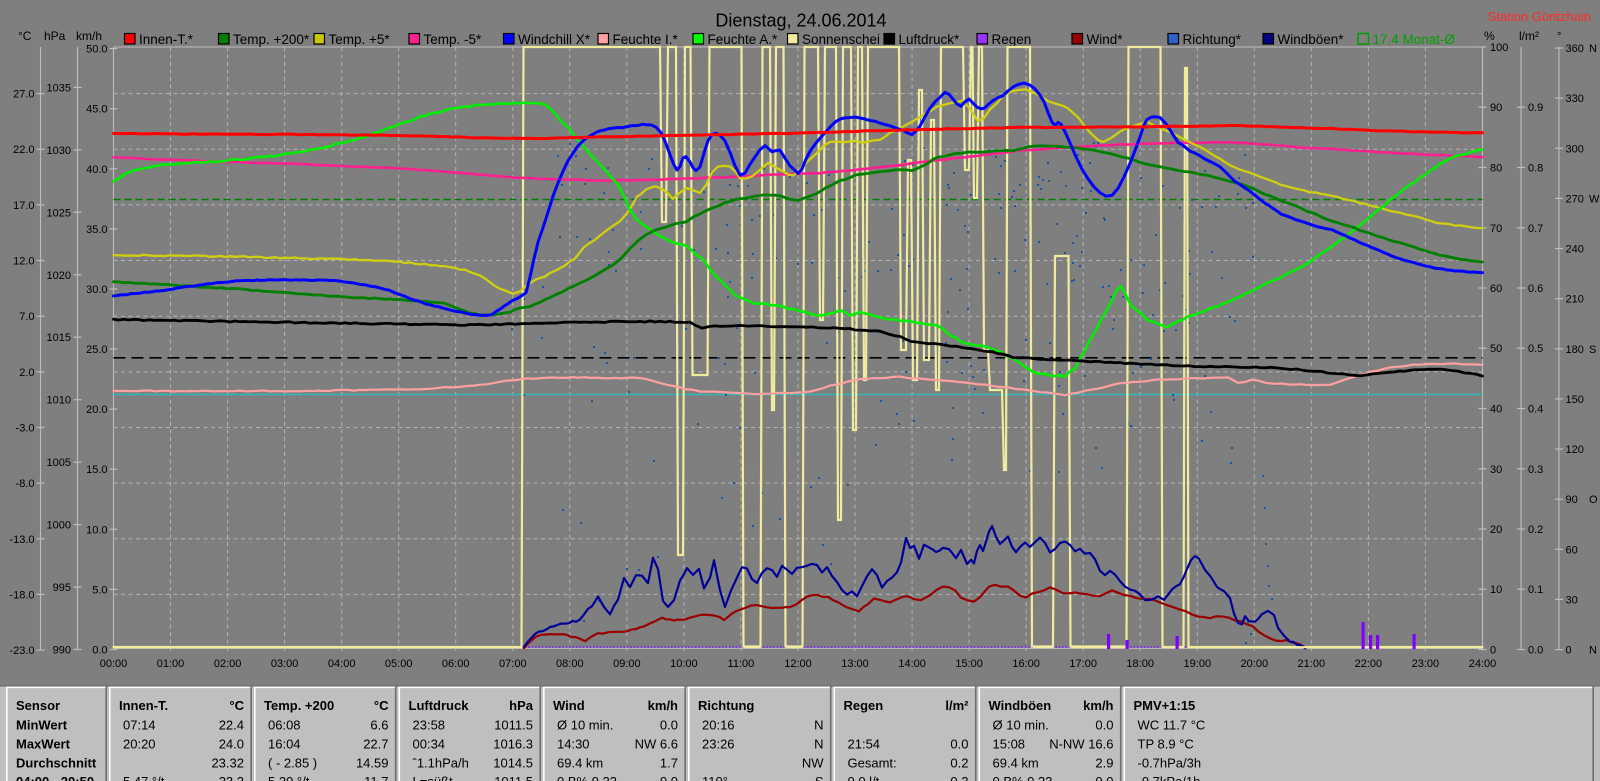 The height and width of the screenshot is (781, 1600). Describe the element at coordinates (1212, 39) in the screenshot. I see `svg-text: Richtung*` at that location.